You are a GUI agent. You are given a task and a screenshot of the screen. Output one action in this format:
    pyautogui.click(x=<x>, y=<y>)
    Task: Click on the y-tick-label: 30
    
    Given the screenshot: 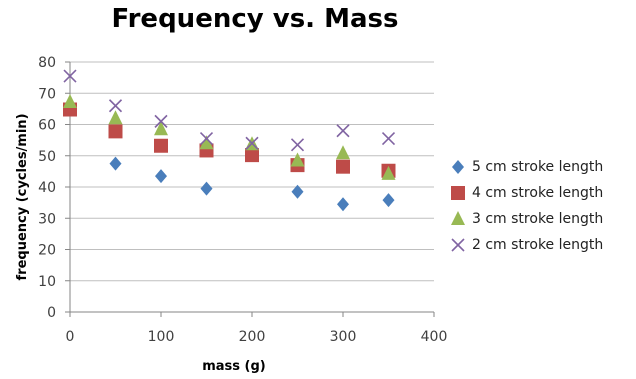 What is the action you would take?
    pyautogui.click(x=47, y=219)
    